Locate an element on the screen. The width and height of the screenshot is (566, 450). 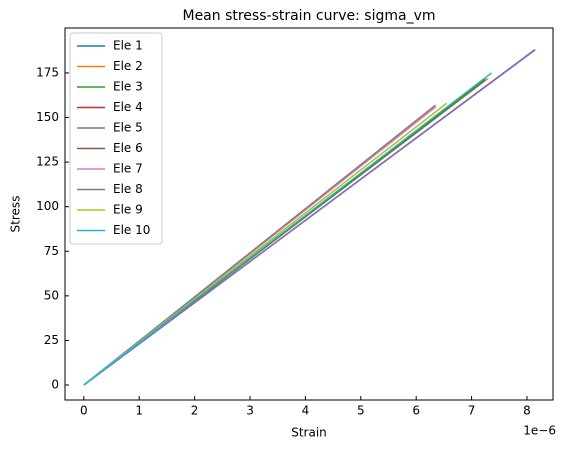
x-offset-label: 1e−6 is located at coordinates (539, 431).